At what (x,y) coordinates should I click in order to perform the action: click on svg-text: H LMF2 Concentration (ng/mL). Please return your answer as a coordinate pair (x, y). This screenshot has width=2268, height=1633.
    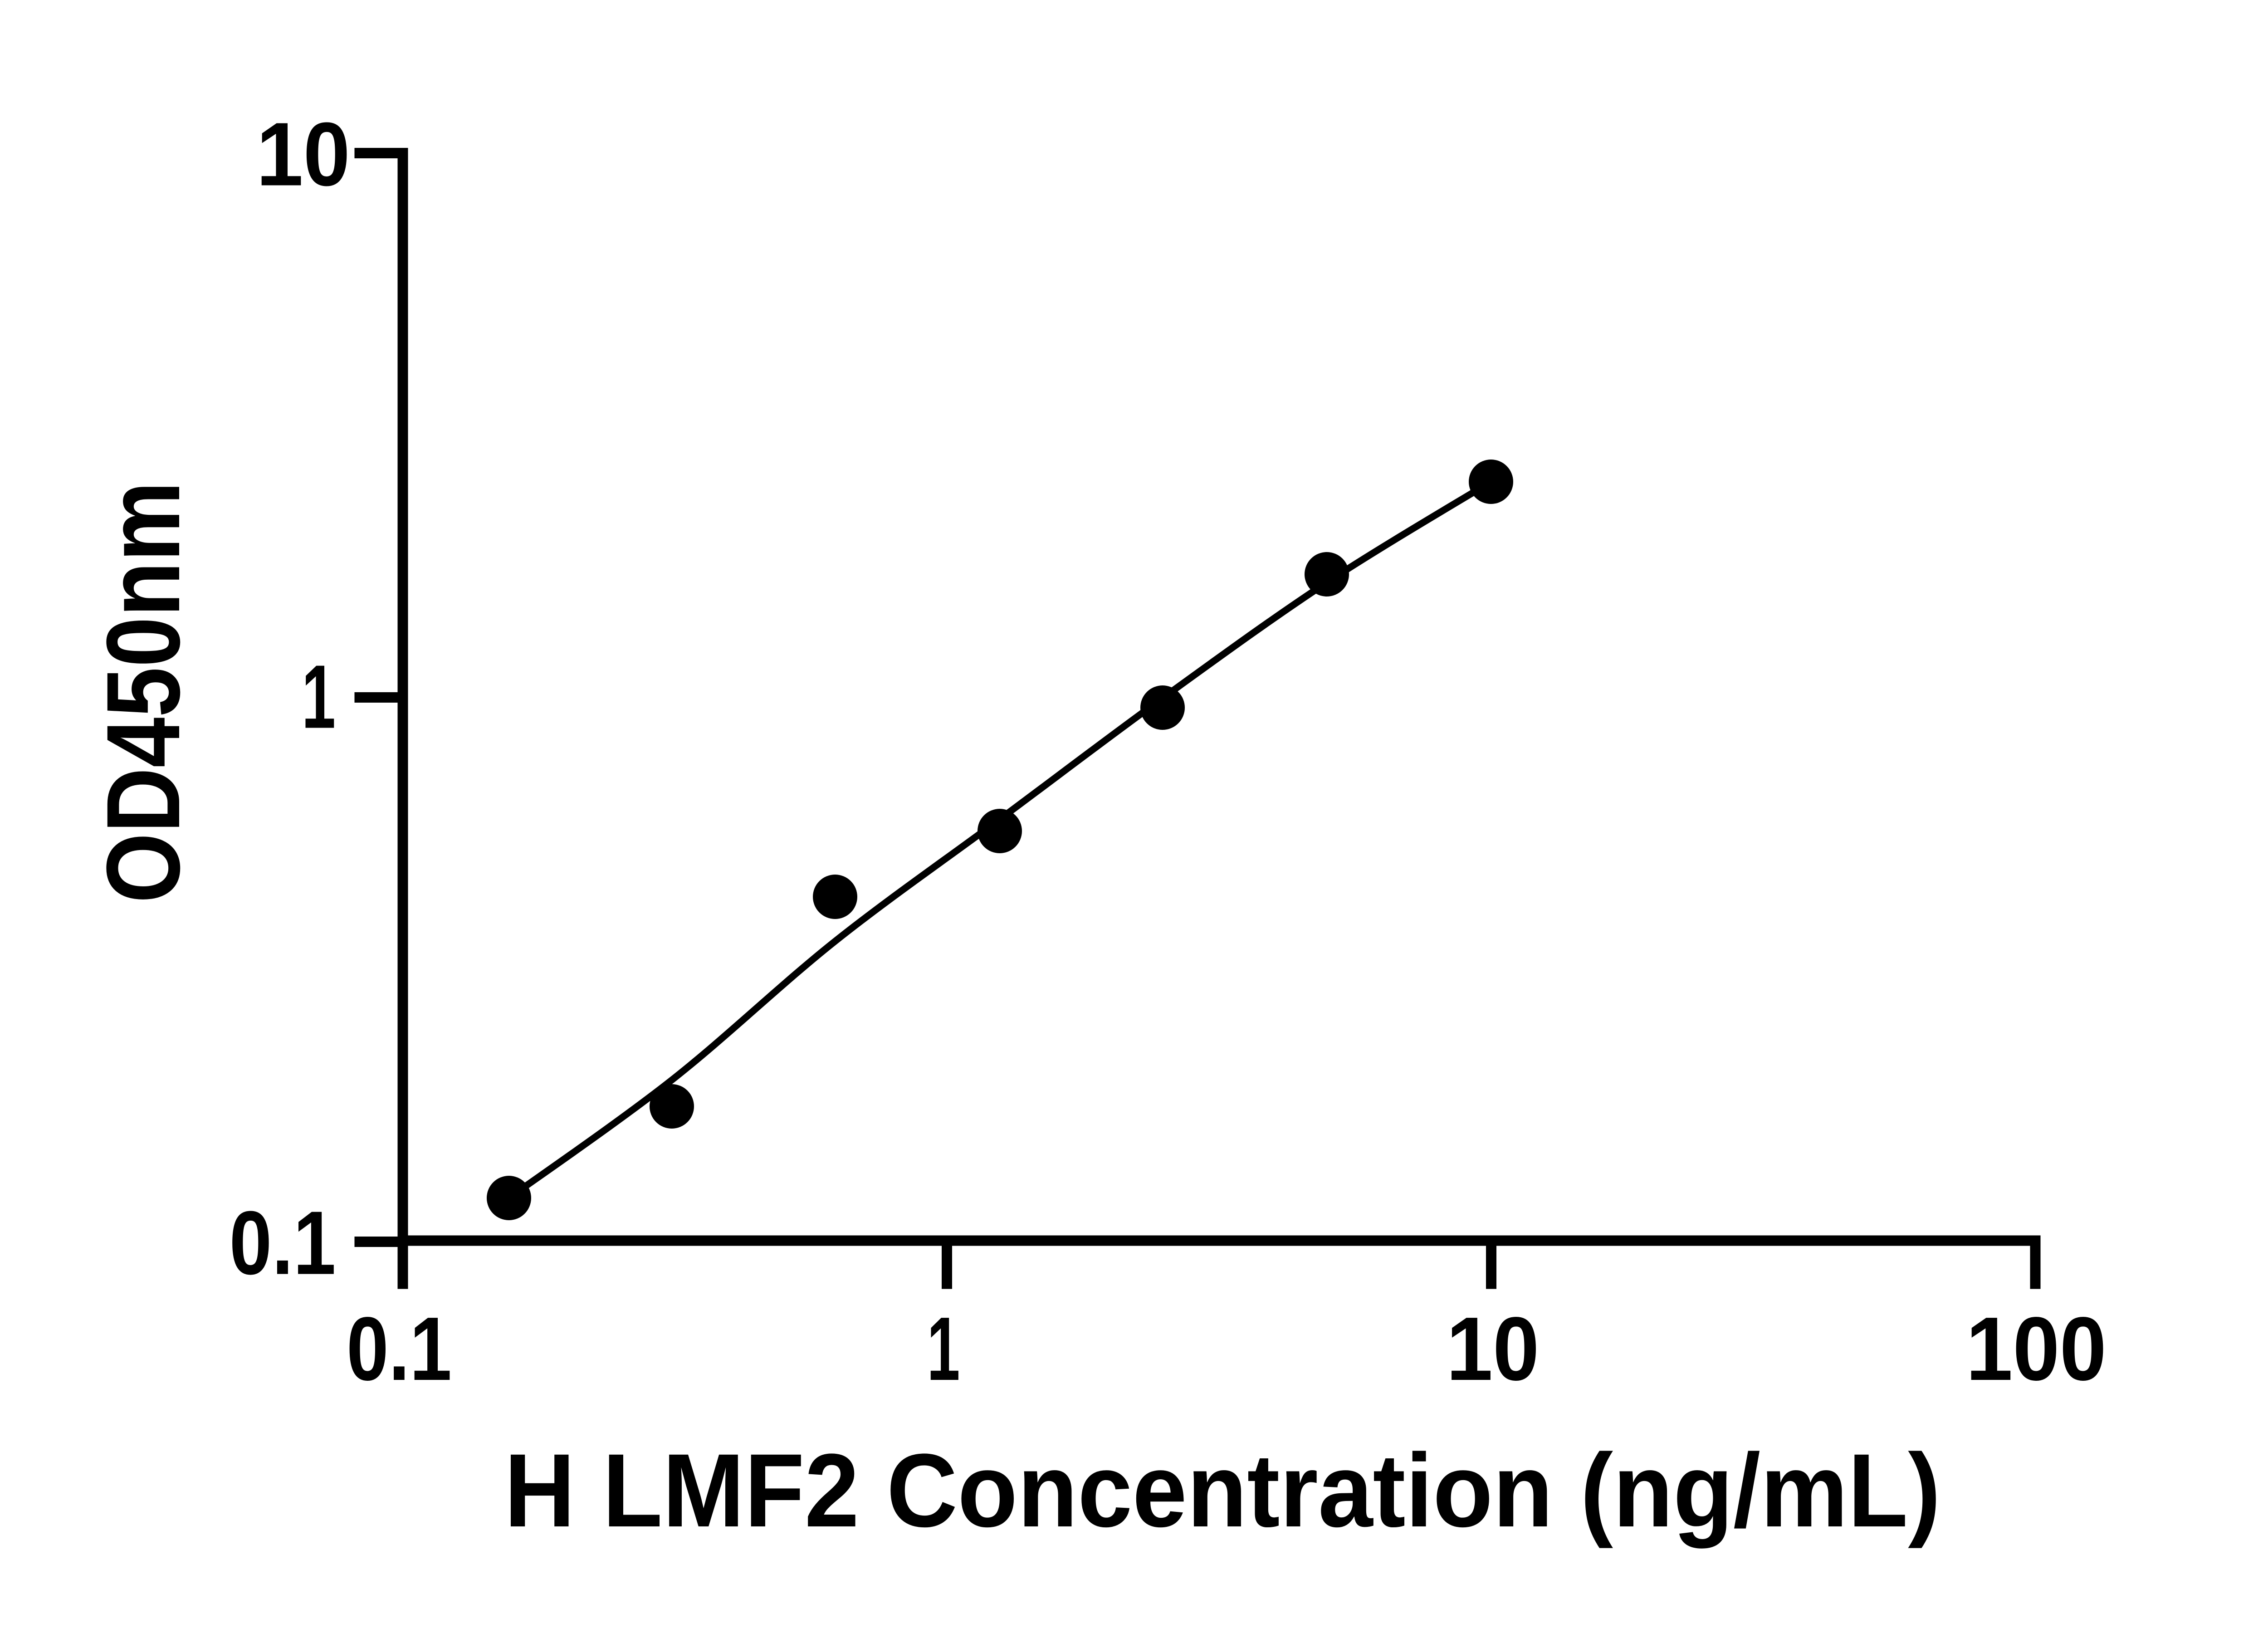
    Looking at the image, I should click on (1223, 1490).